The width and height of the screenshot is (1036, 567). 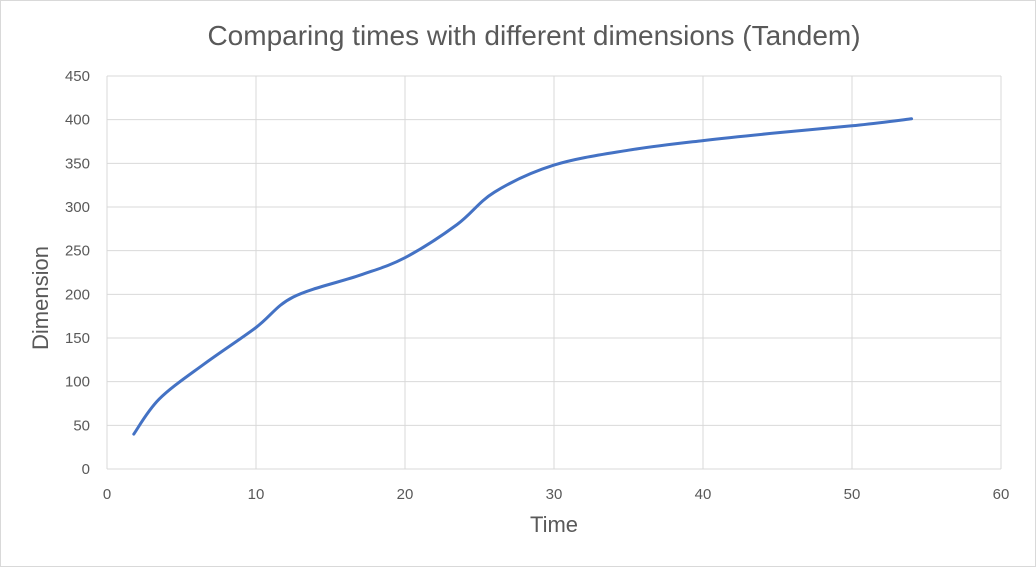 What do you see at coordinates (554, 524) in the screenshot?
I see `x-axis-label: Time` at bounding box center [554, 524].